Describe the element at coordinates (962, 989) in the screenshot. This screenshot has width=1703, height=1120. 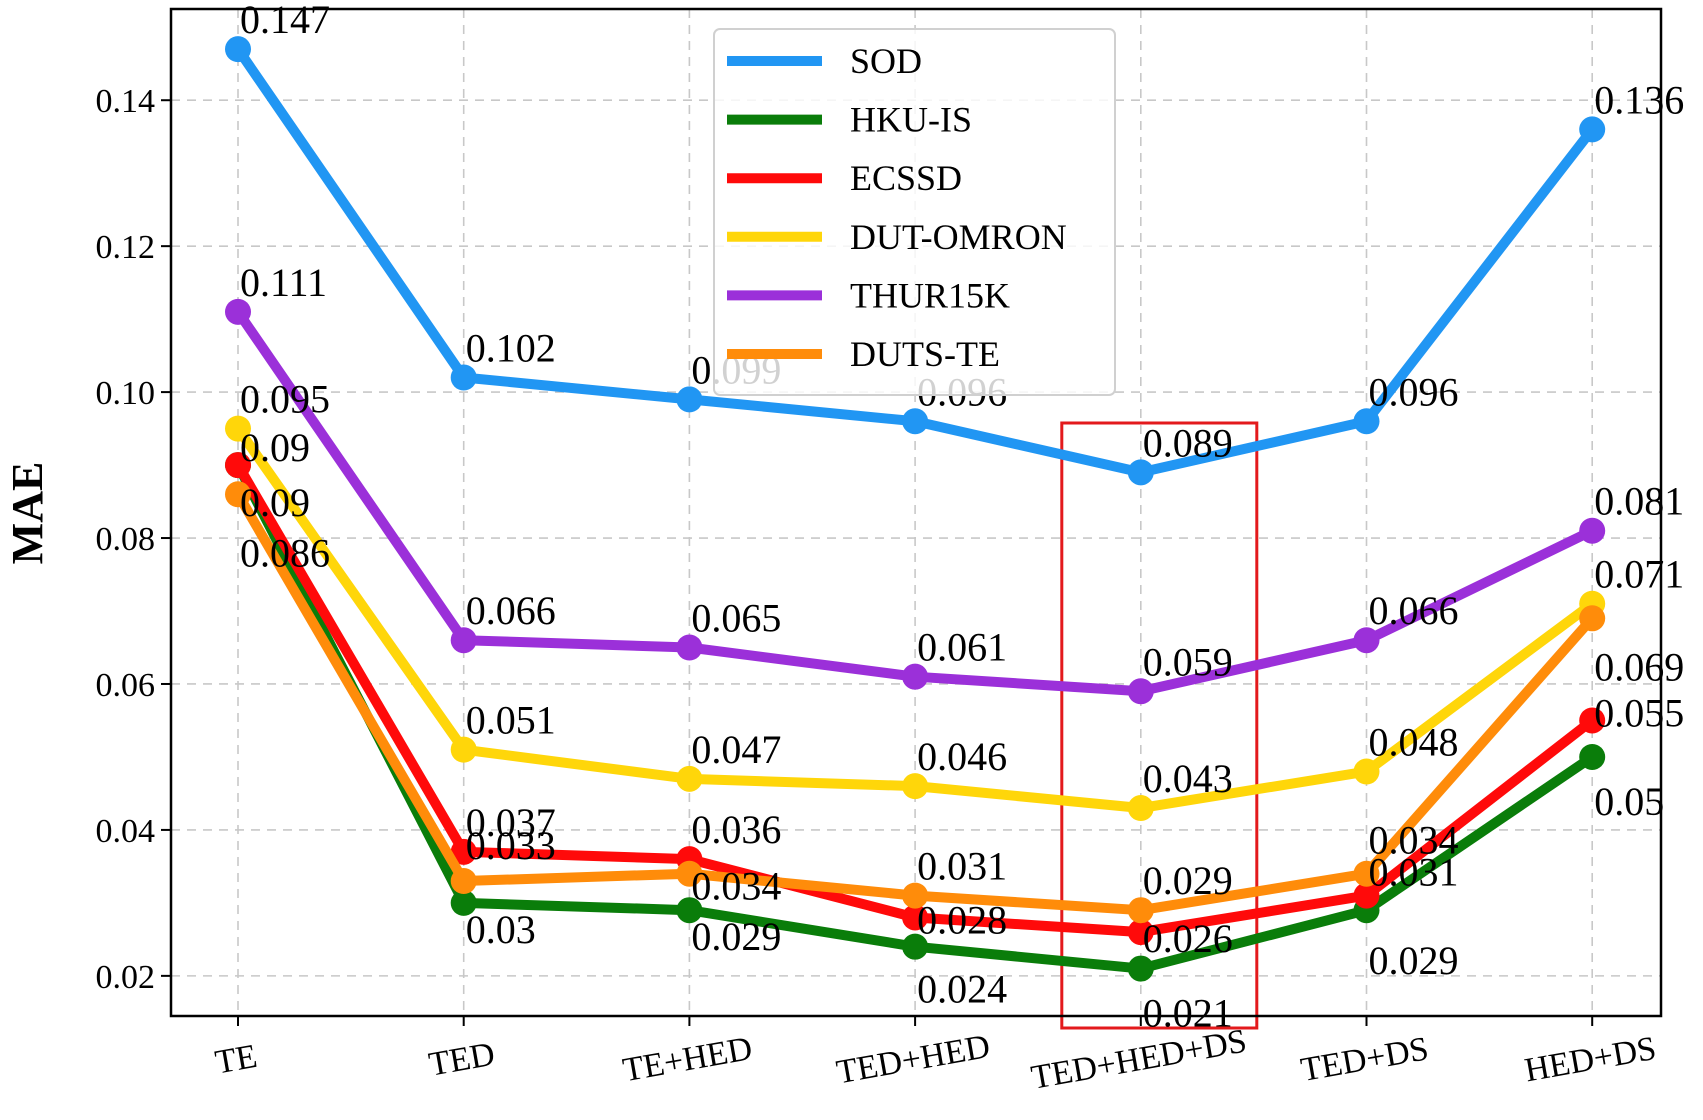
I see `data-label: 0.024` at that location.